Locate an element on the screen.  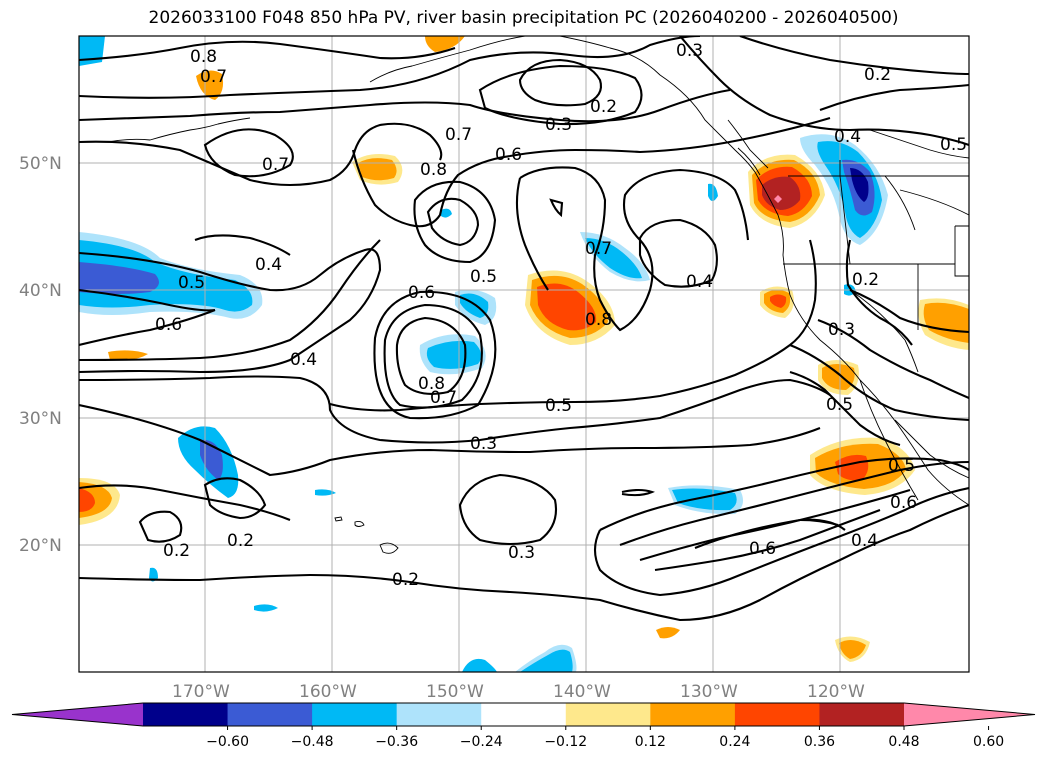
colorbar-outline is located at coordinates (523, 714).